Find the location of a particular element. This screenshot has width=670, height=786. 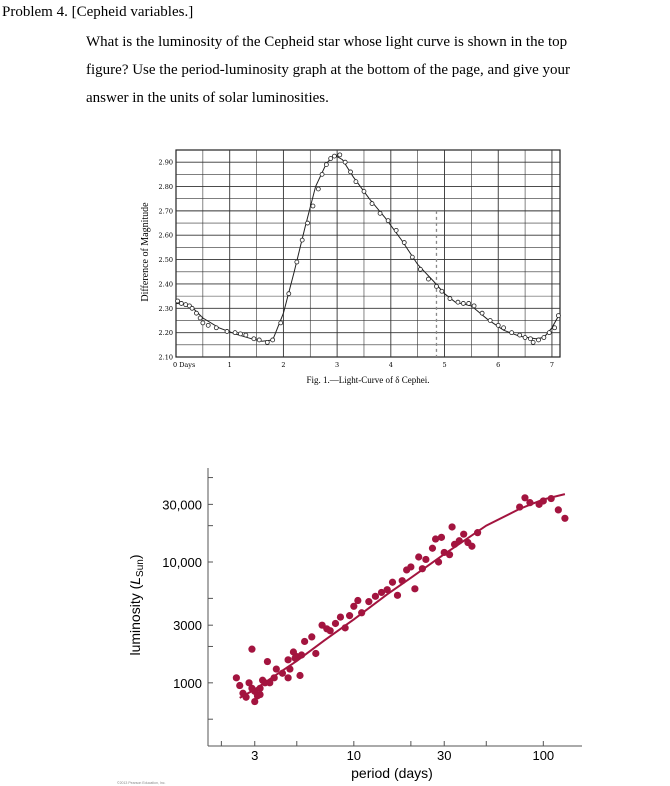

pl-x-tick-label: 3 is located at coordinates (254, 755).